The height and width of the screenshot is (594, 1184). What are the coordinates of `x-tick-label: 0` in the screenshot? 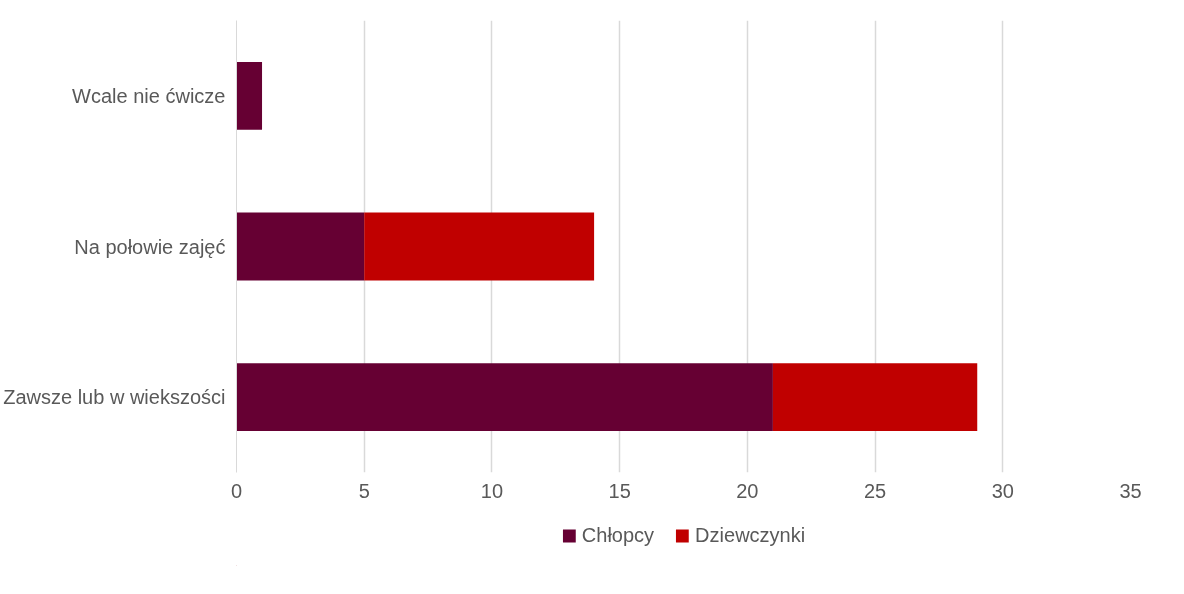 It's located at (236, 490).